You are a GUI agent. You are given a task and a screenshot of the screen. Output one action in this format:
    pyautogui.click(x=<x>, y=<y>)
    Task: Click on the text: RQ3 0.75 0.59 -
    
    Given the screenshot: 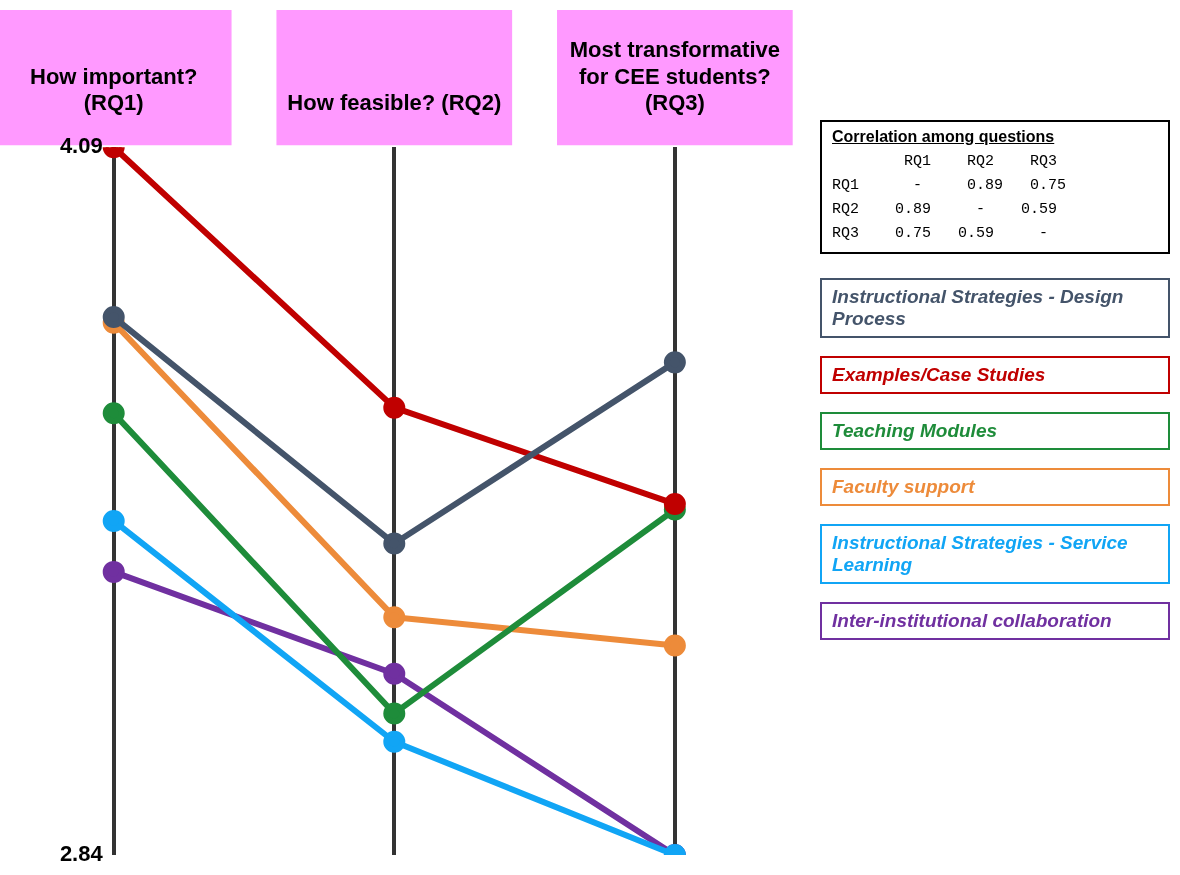 What is the action you would take?
    pyautogui.click(x=941, y=234)
    